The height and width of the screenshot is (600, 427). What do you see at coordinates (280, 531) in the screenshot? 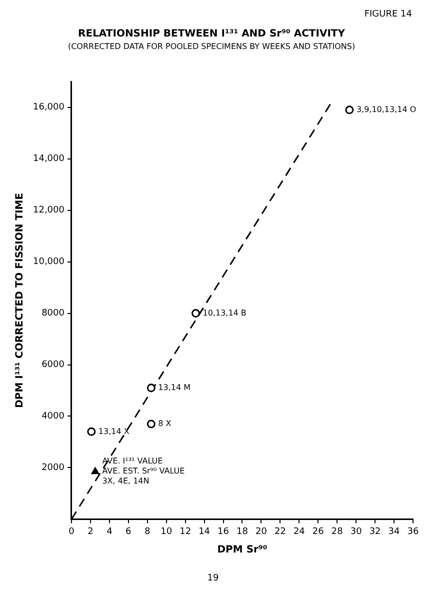
I see `x-tick-label: 22` at bounding box center [280, 531].